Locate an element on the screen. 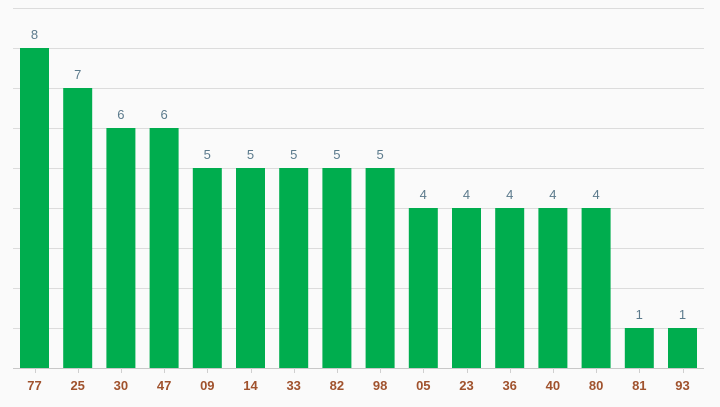 This screenshot has height=407, width=720. x-tick-label: 82 is located at coordinates (337, 385).